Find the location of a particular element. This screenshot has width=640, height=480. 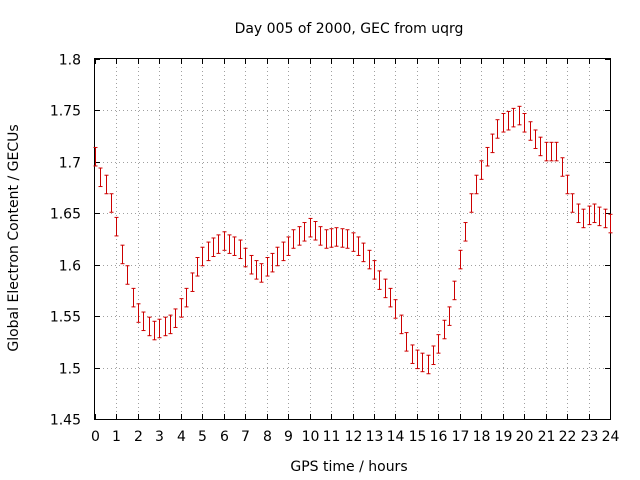

x-tick-label: 10 is located at coordinates (311, 437).